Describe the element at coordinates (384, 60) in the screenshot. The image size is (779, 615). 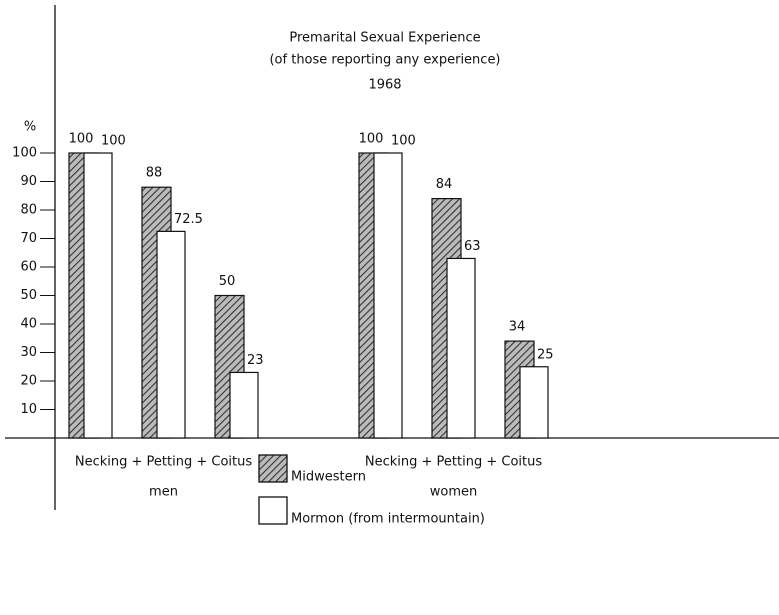
I see `chart-subtitle: (of those reporting any experience)` at that location.